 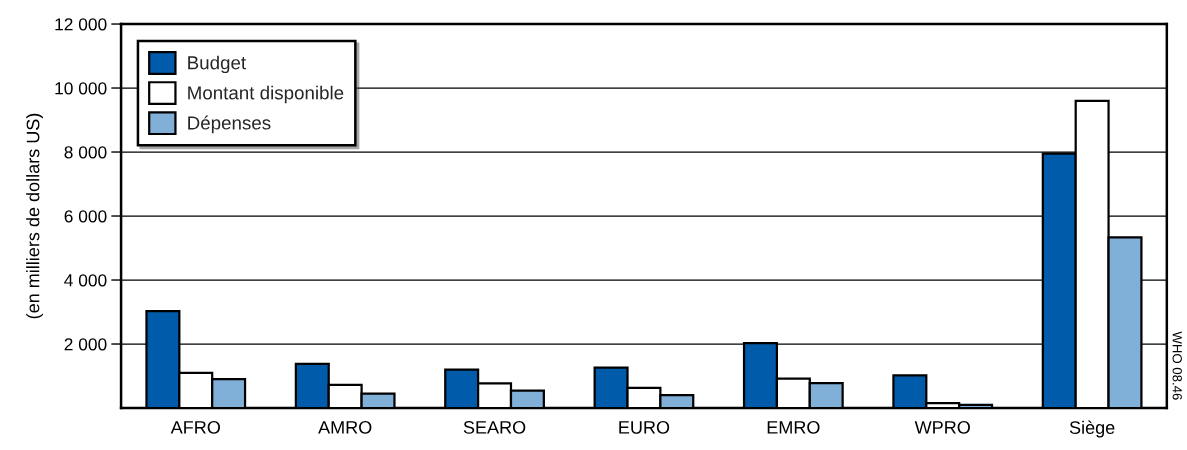 What do you see at coordinates (85, 152) in the screenshot?
I see `y-tick-label: 8 000` at bounding box center [85, 152].